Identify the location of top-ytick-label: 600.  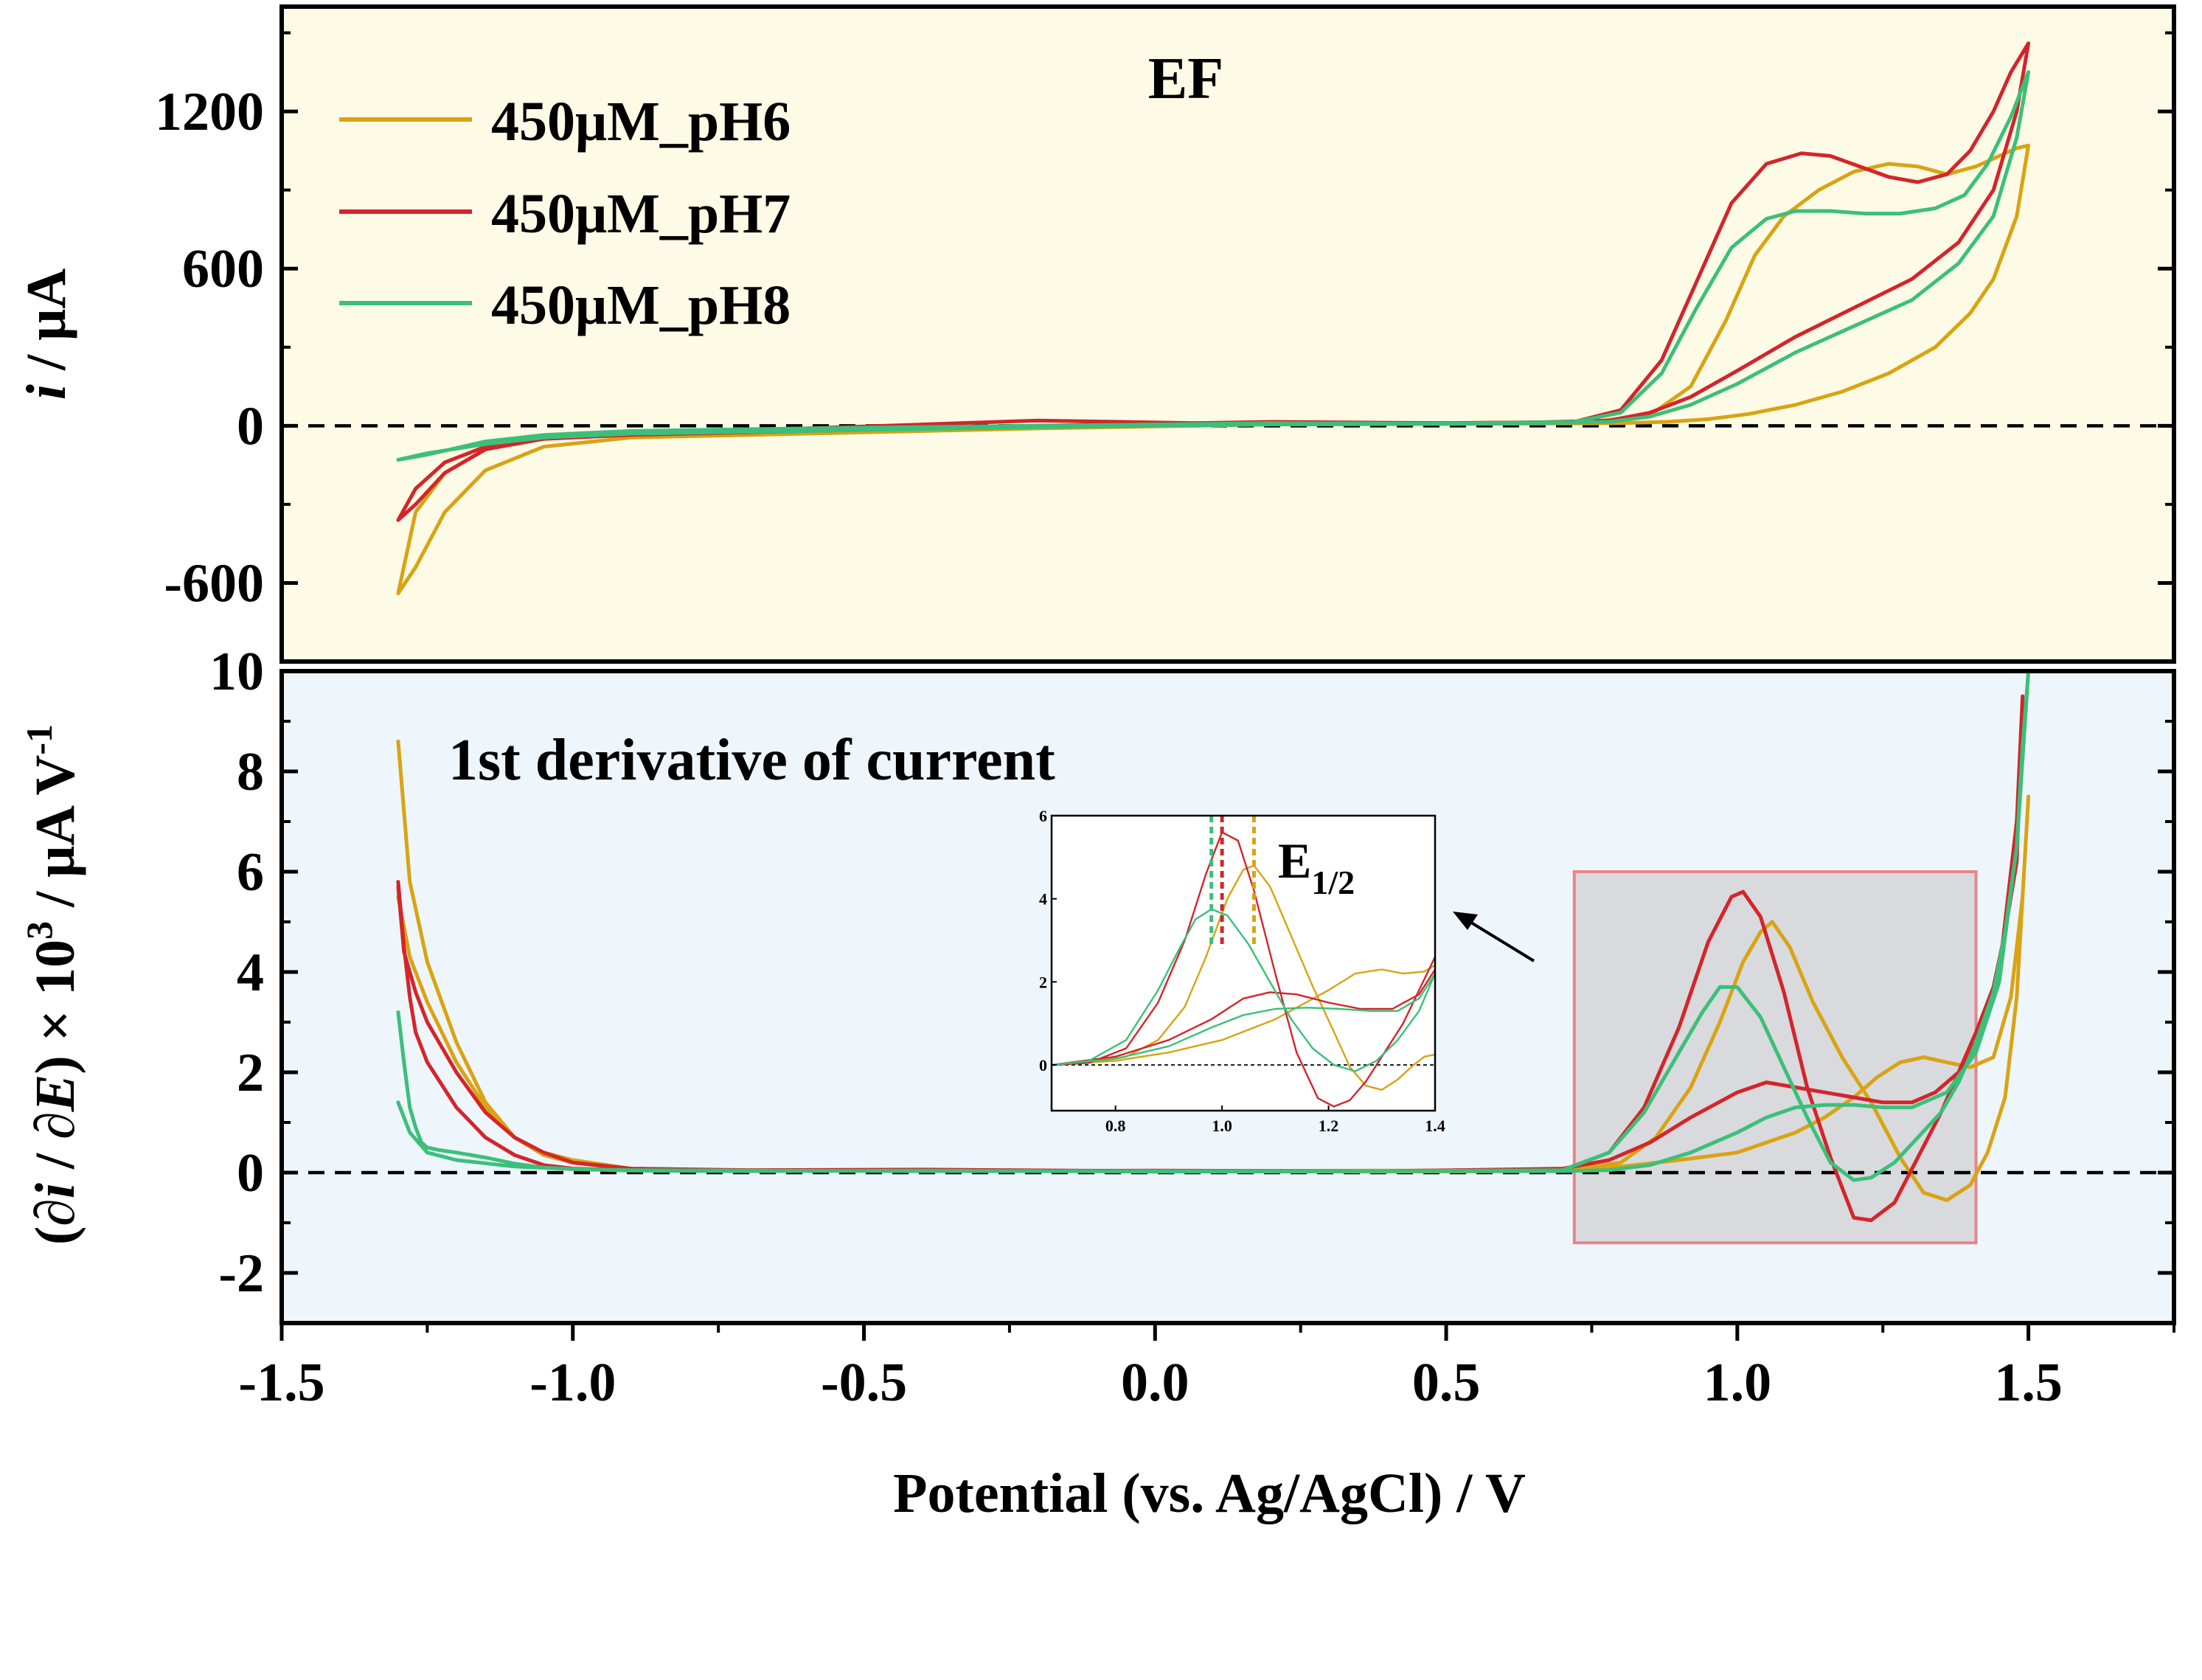
(223, 269).